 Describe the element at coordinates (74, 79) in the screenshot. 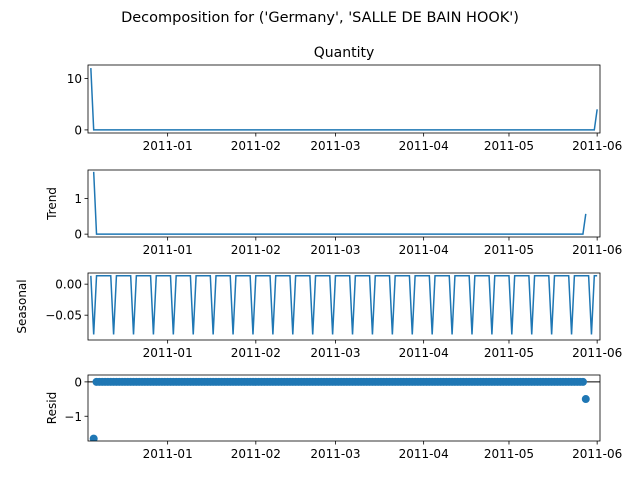

I see `y-tick-label: 10` at that location.